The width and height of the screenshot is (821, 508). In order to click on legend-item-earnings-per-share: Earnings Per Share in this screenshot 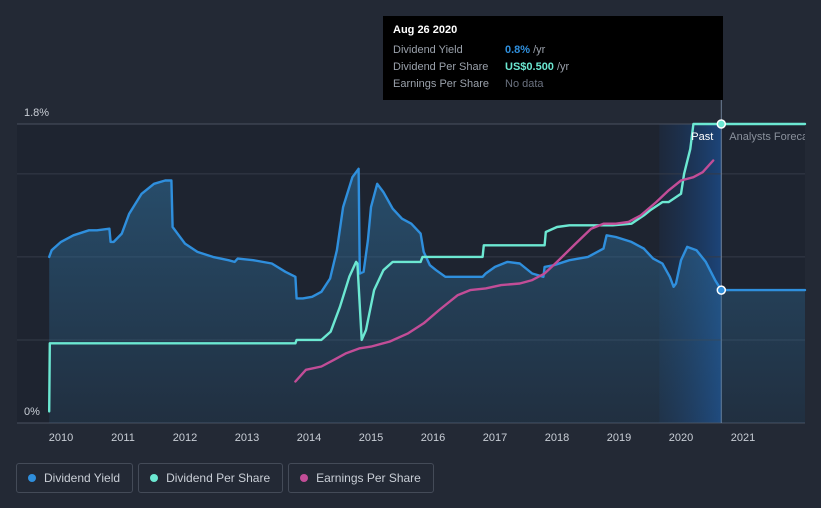, I will do `click(361, 478)`.